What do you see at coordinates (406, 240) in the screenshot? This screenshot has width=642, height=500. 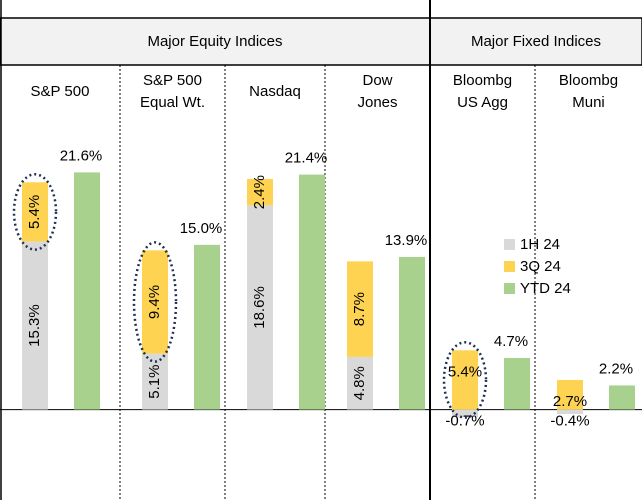 I see `value-label: 13.9%` at bounding box center [406, 240].